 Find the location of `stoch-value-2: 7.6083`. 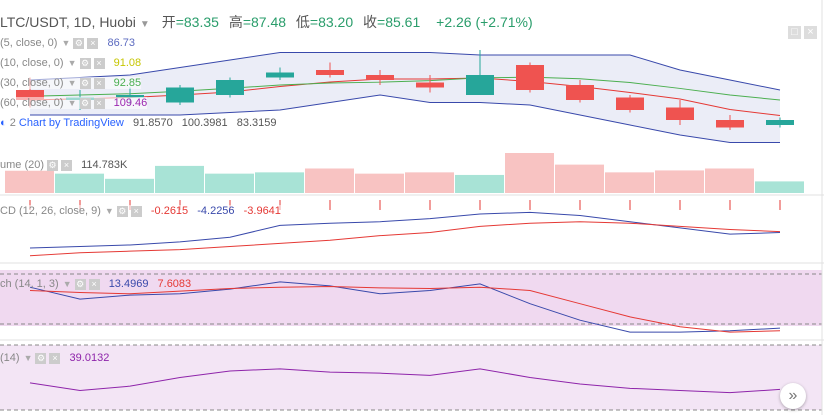

stoch-value-2: 7.6083 is located at coordinates (174, 284).